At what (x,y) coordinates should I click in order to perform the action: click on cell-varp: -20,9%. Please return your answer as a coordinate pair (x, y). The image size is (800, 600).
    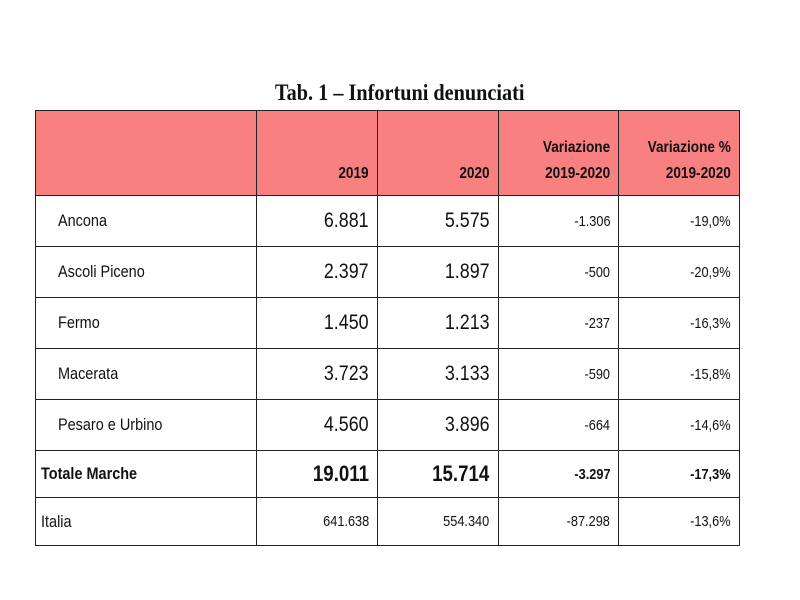
    Looking at the image, I should click on (679, 272).